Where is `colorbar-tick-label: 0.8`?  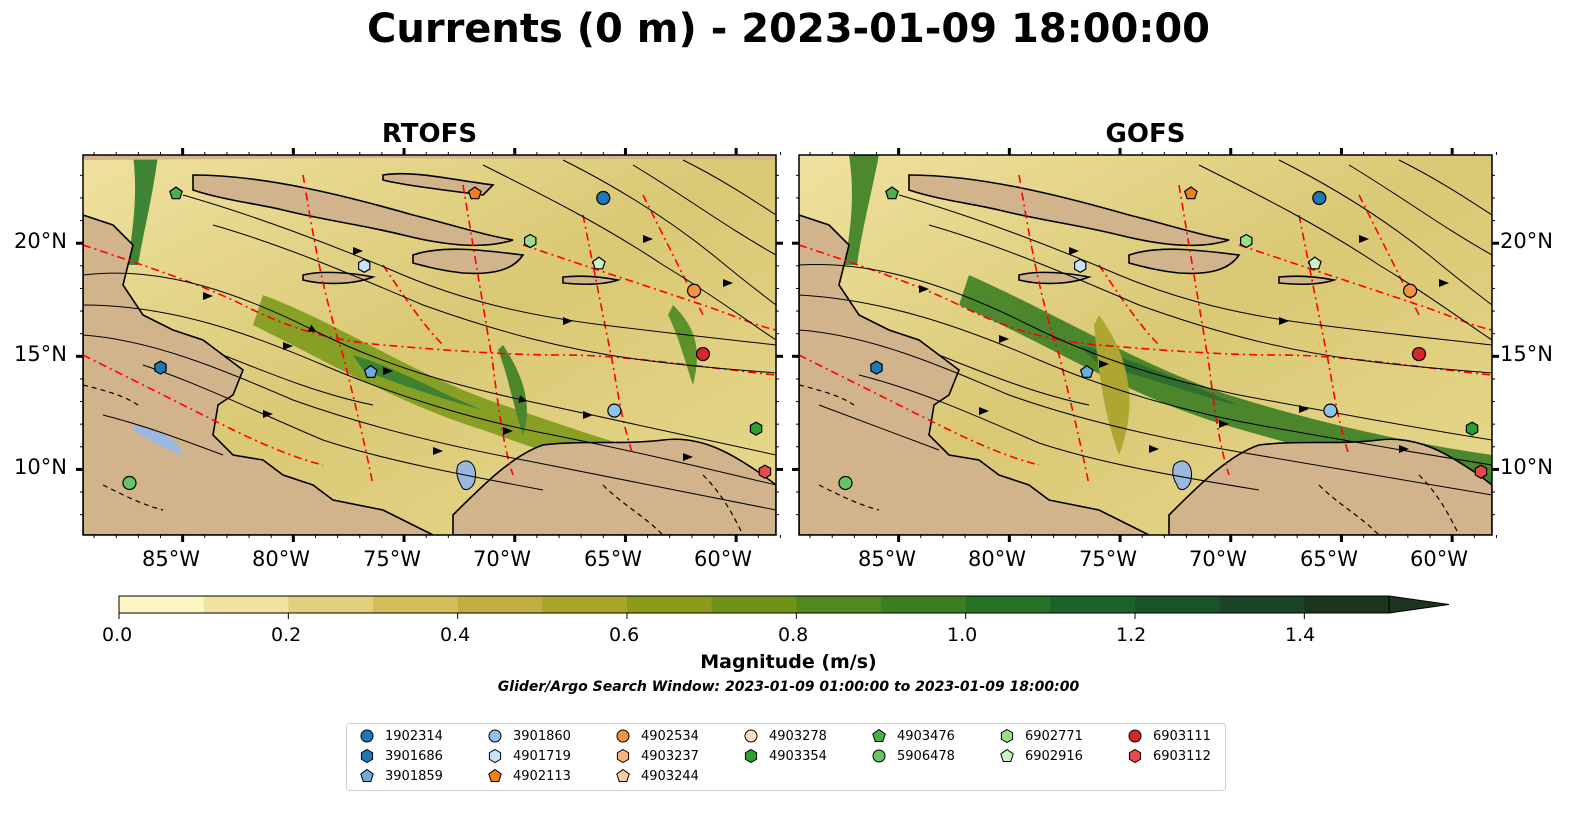 colorbar-tick-label: 0.8 is located at coordinates (793, 635).